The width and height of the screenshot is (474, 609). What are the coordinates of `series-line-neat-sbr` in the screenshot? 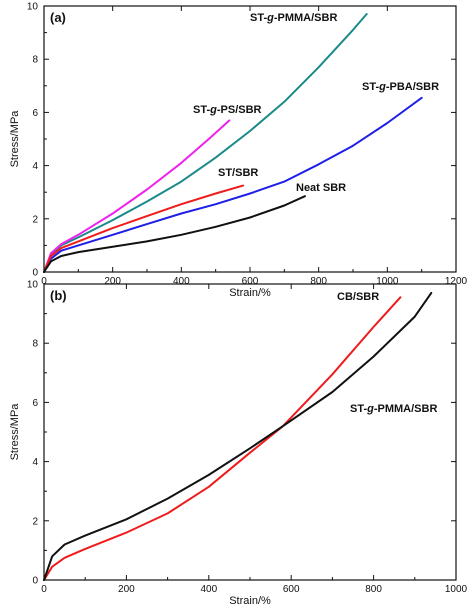 It's located at (174, 234).